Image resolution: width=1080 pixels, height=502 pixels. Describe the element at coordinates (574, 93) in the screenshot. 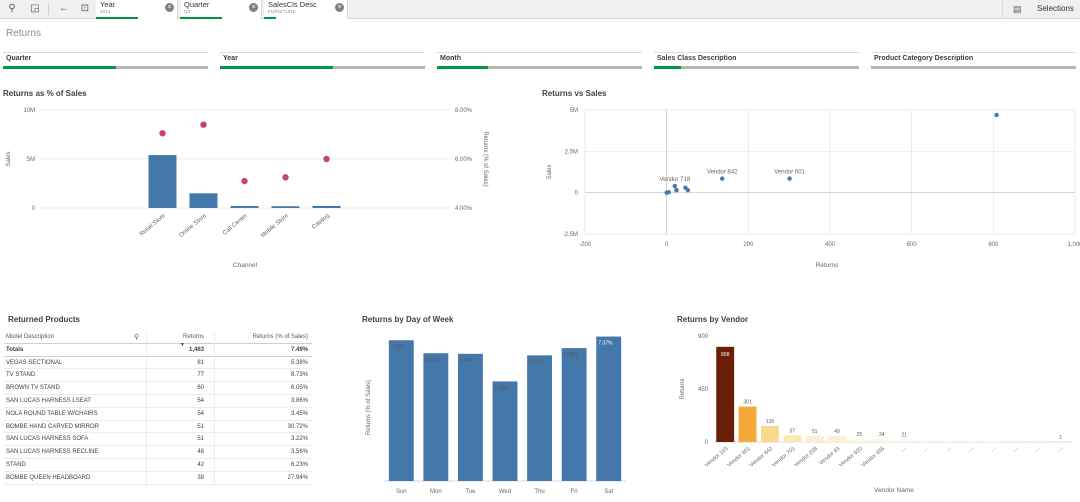

I see `panel-title-returns-vs-sales: Returns vs Sales` at that location.